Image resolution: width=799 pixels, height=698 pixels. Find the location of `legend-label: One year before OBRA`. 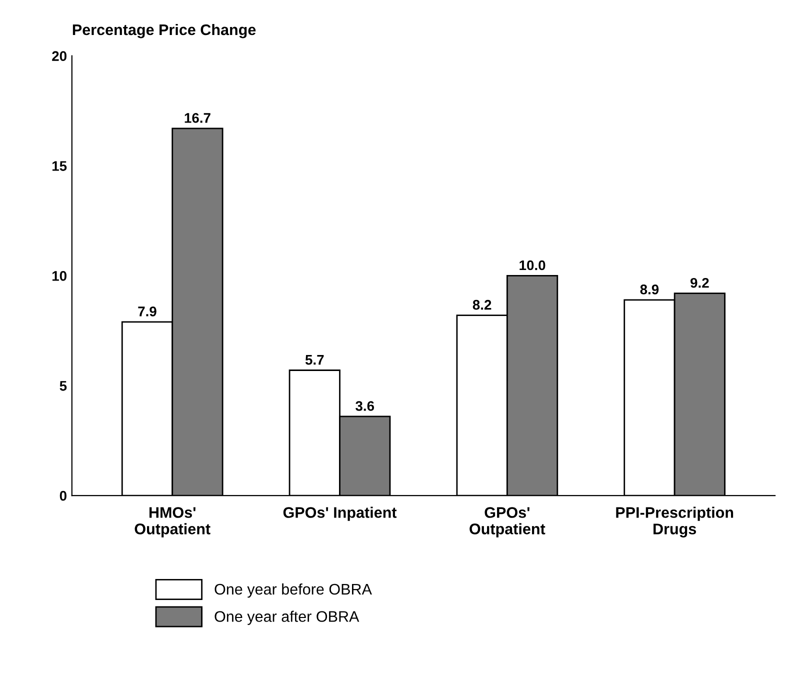

legend-label: One year before OBRA is located at coordinates (293, 590).